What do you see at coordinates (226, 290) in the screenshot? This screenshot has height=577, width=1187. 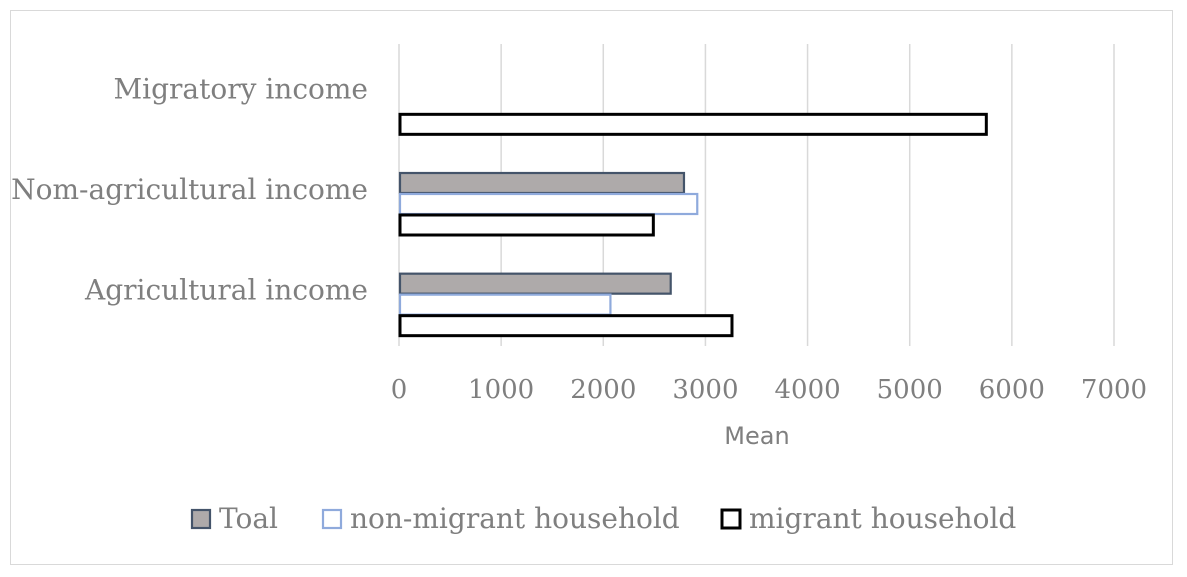 I see `category-label: Agricultural income` at bounding box center [226, 290].